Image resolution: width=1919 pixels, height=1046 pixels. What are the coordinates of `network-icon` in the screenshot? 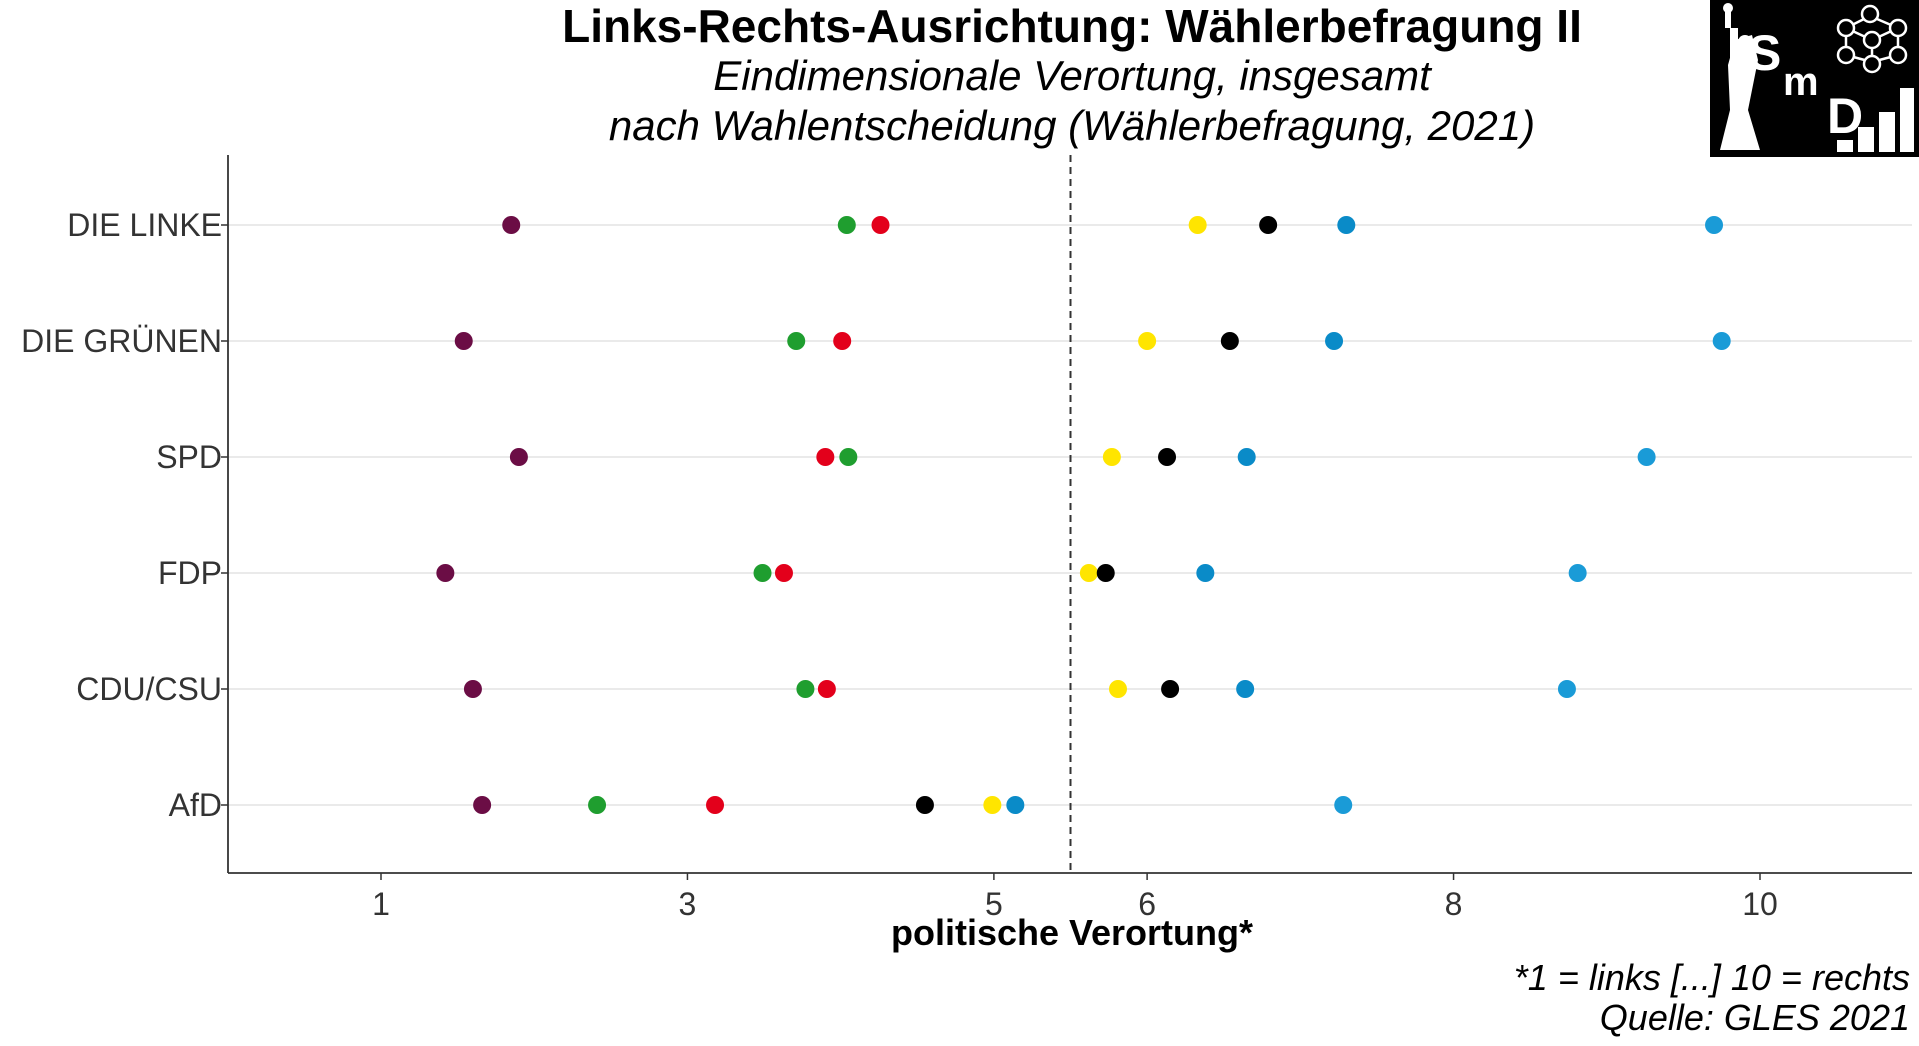 It's located at (1872, 39).